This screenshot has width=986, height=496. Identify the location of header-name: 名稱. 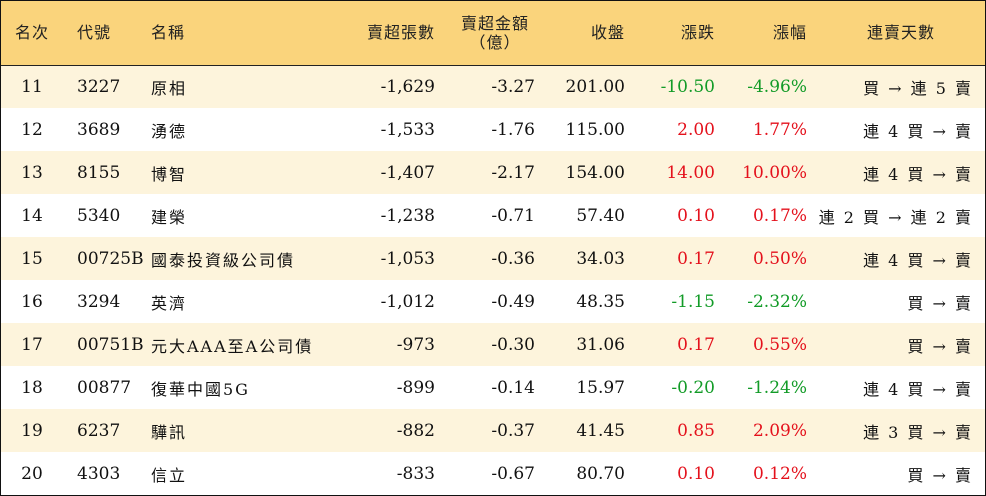
(246, 33).